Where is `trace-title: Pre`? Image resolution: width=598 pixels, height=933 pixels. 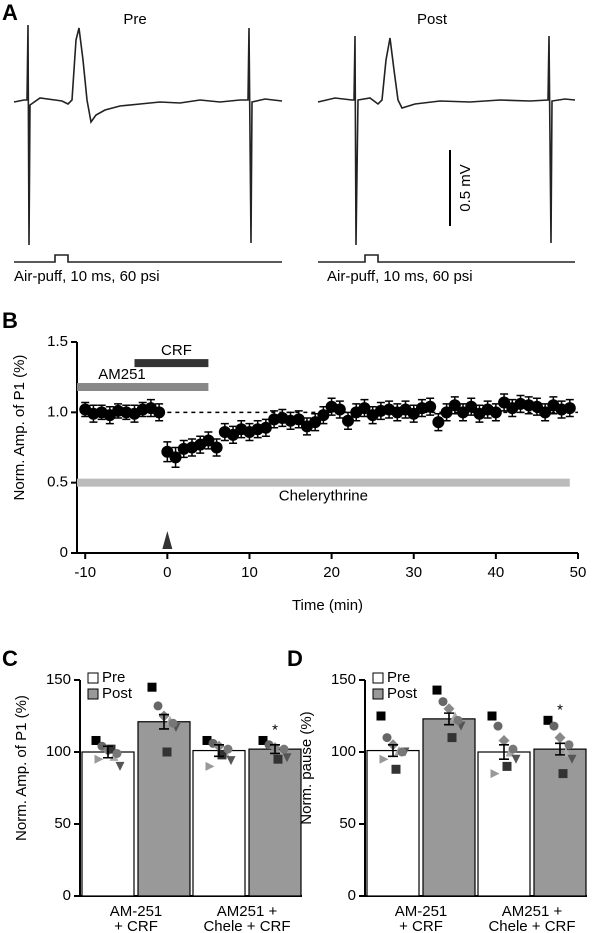 trace-title: Pre is located at coordinates (134, 19).